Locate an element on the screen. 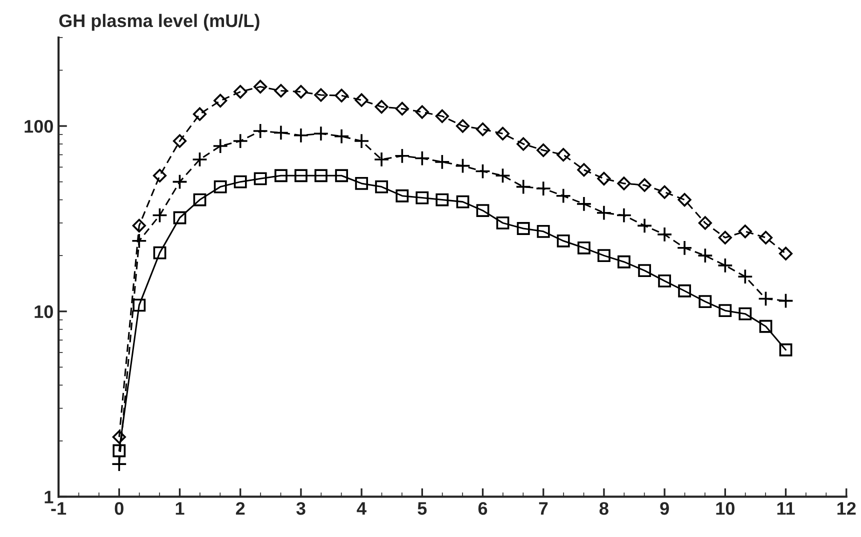  y-tick-label: 1 is located at coordinates (49, 497).